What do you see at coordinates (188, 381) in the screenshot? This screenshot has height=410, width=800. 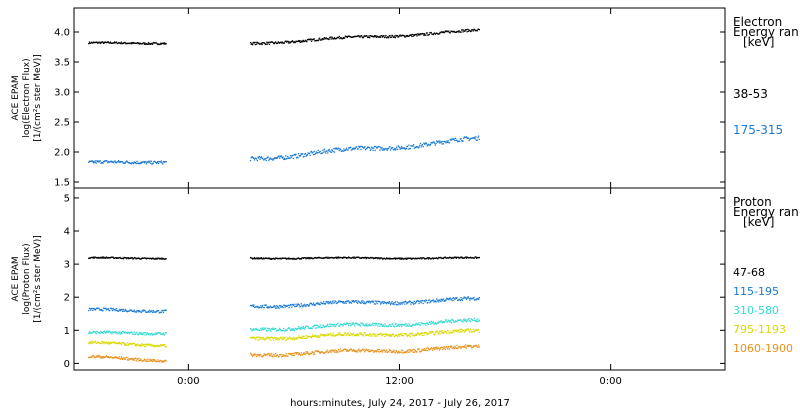 I see `x-tick-label: 0:00` at bounding box center [188, 381].